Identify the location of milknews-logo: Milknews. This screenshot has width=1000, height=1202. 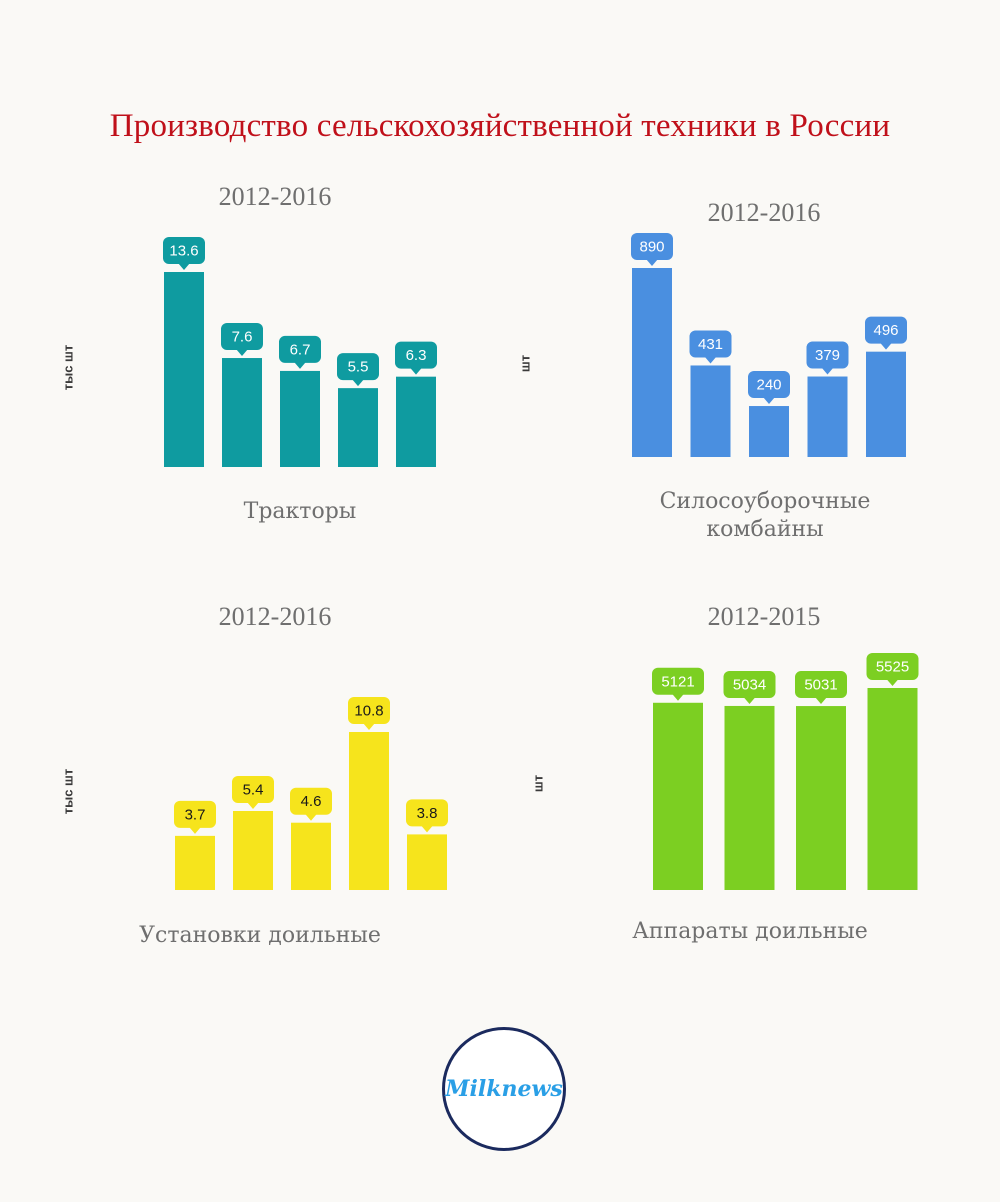
(504, 1089).